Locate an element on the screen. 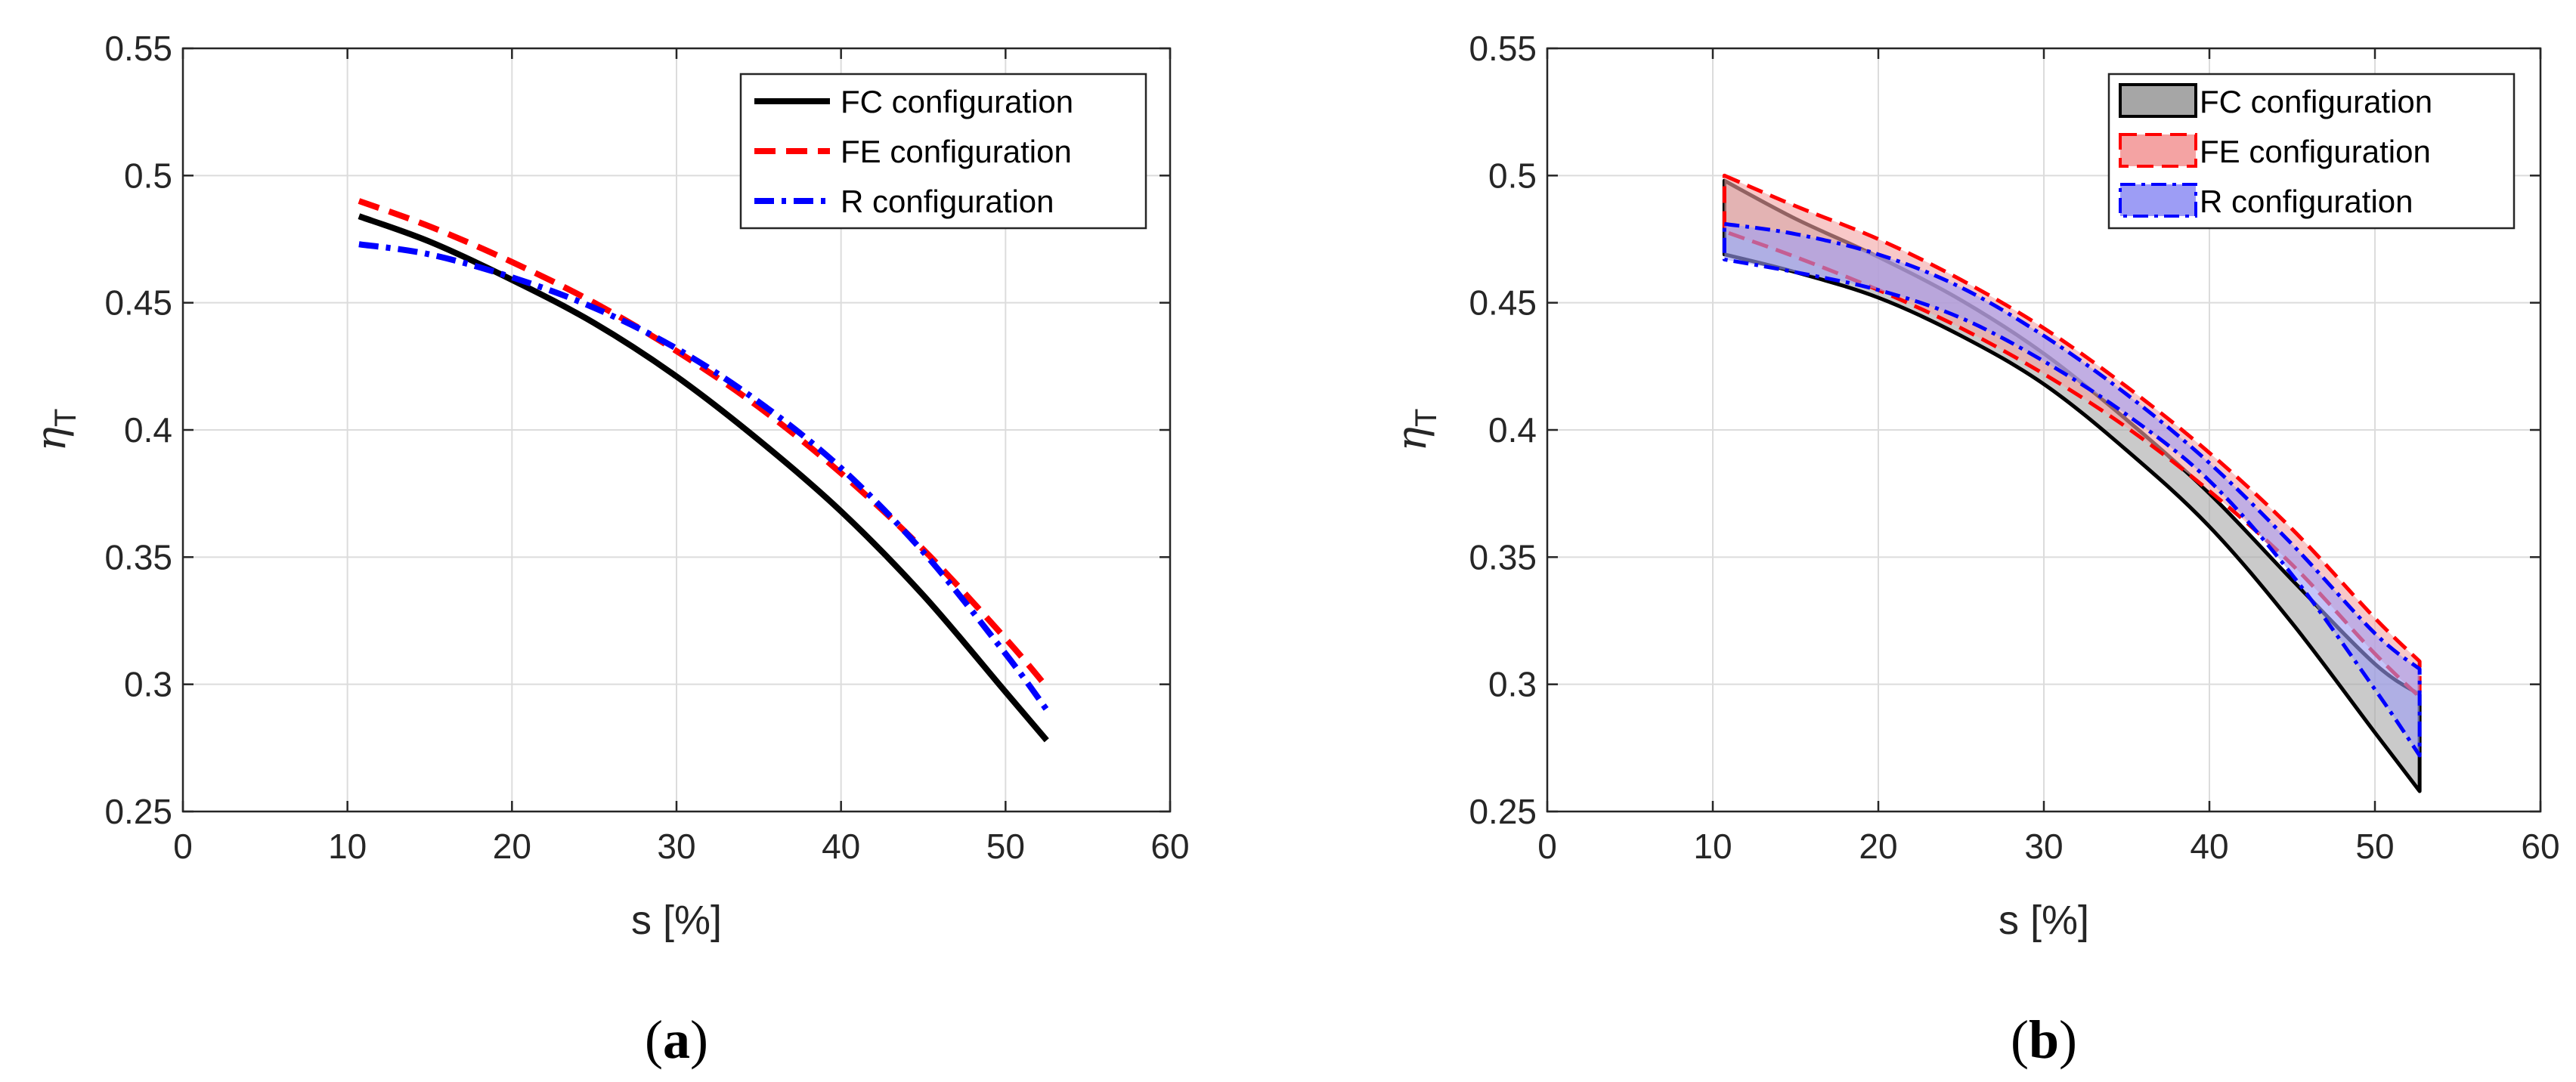 The height and width of the screenshot is (1082, 2576). ytick-label-b: 0.35 is located at coordinates (1503, 557).